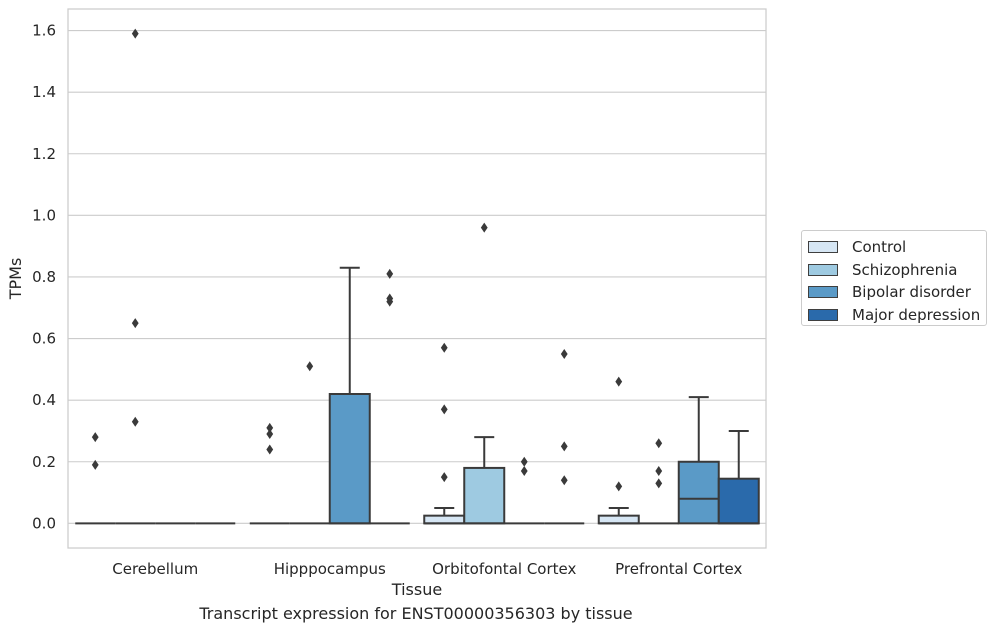 The width and height of the screenshot is (997, 634). I want to click on x-tick-label: Hipppocampus, so click(330, 569).